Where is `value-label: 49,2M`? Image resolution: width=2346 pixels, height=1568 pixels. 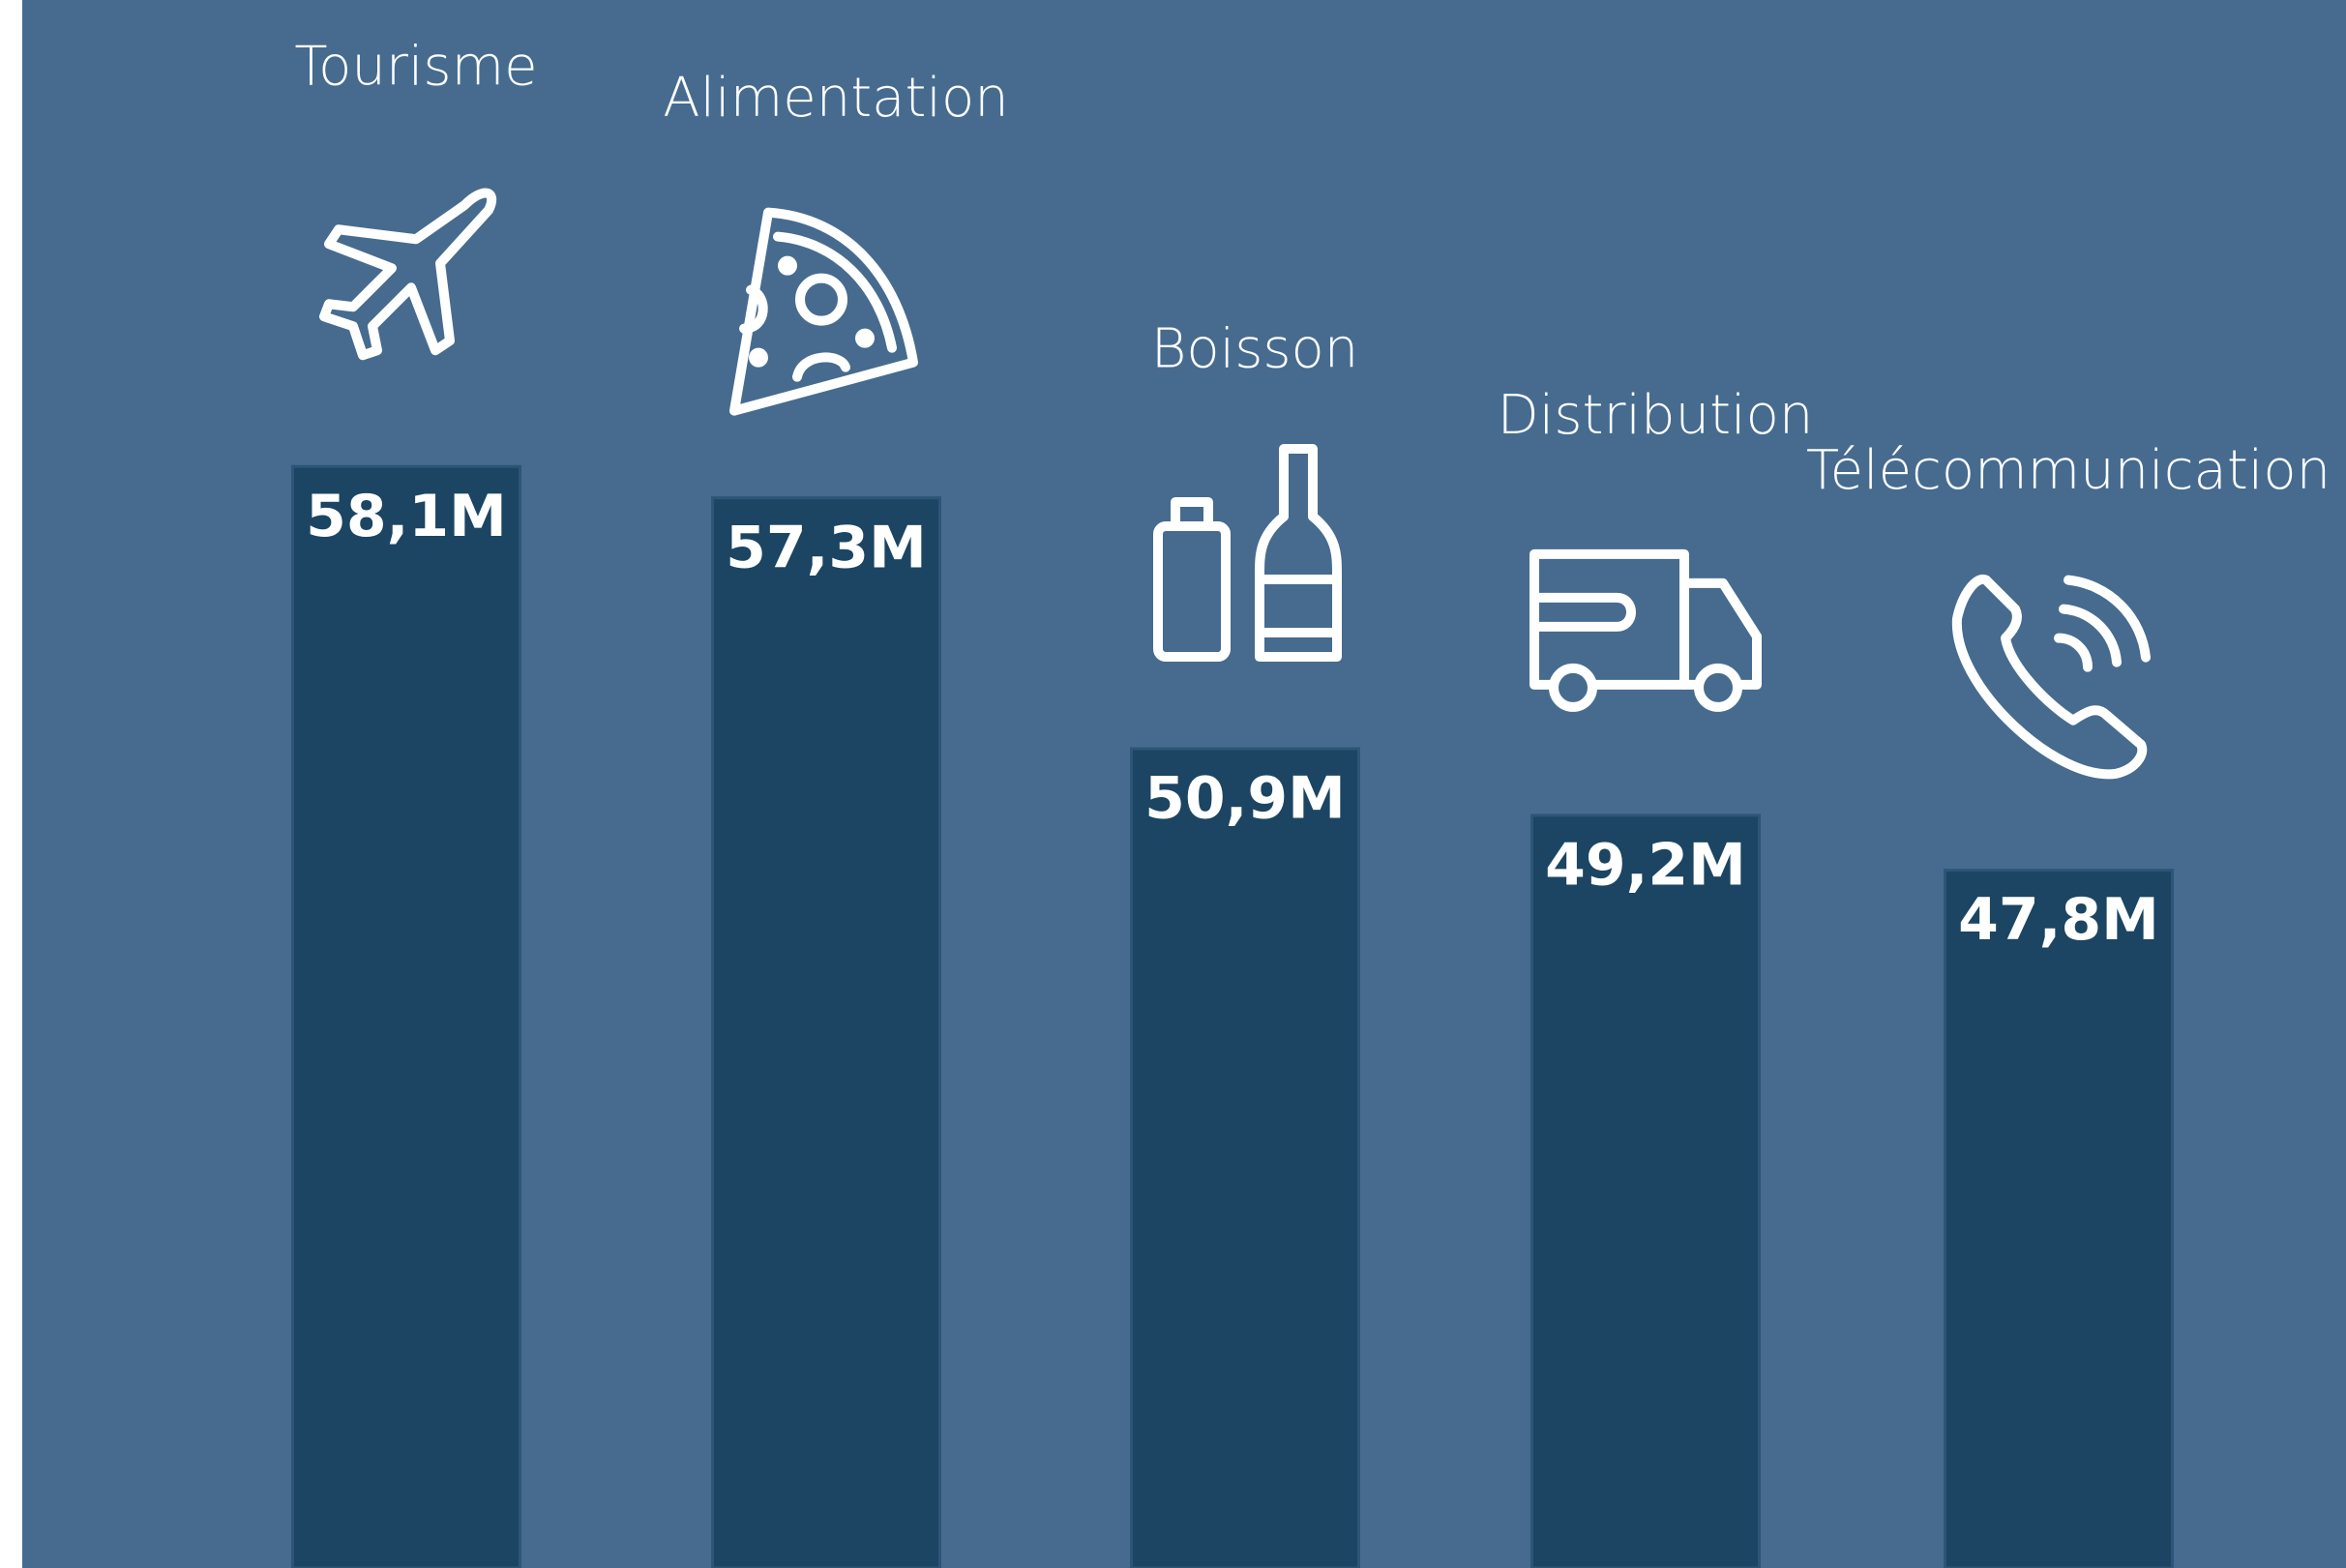
value-label: 49,2M is located at coordinates (1645, 866).